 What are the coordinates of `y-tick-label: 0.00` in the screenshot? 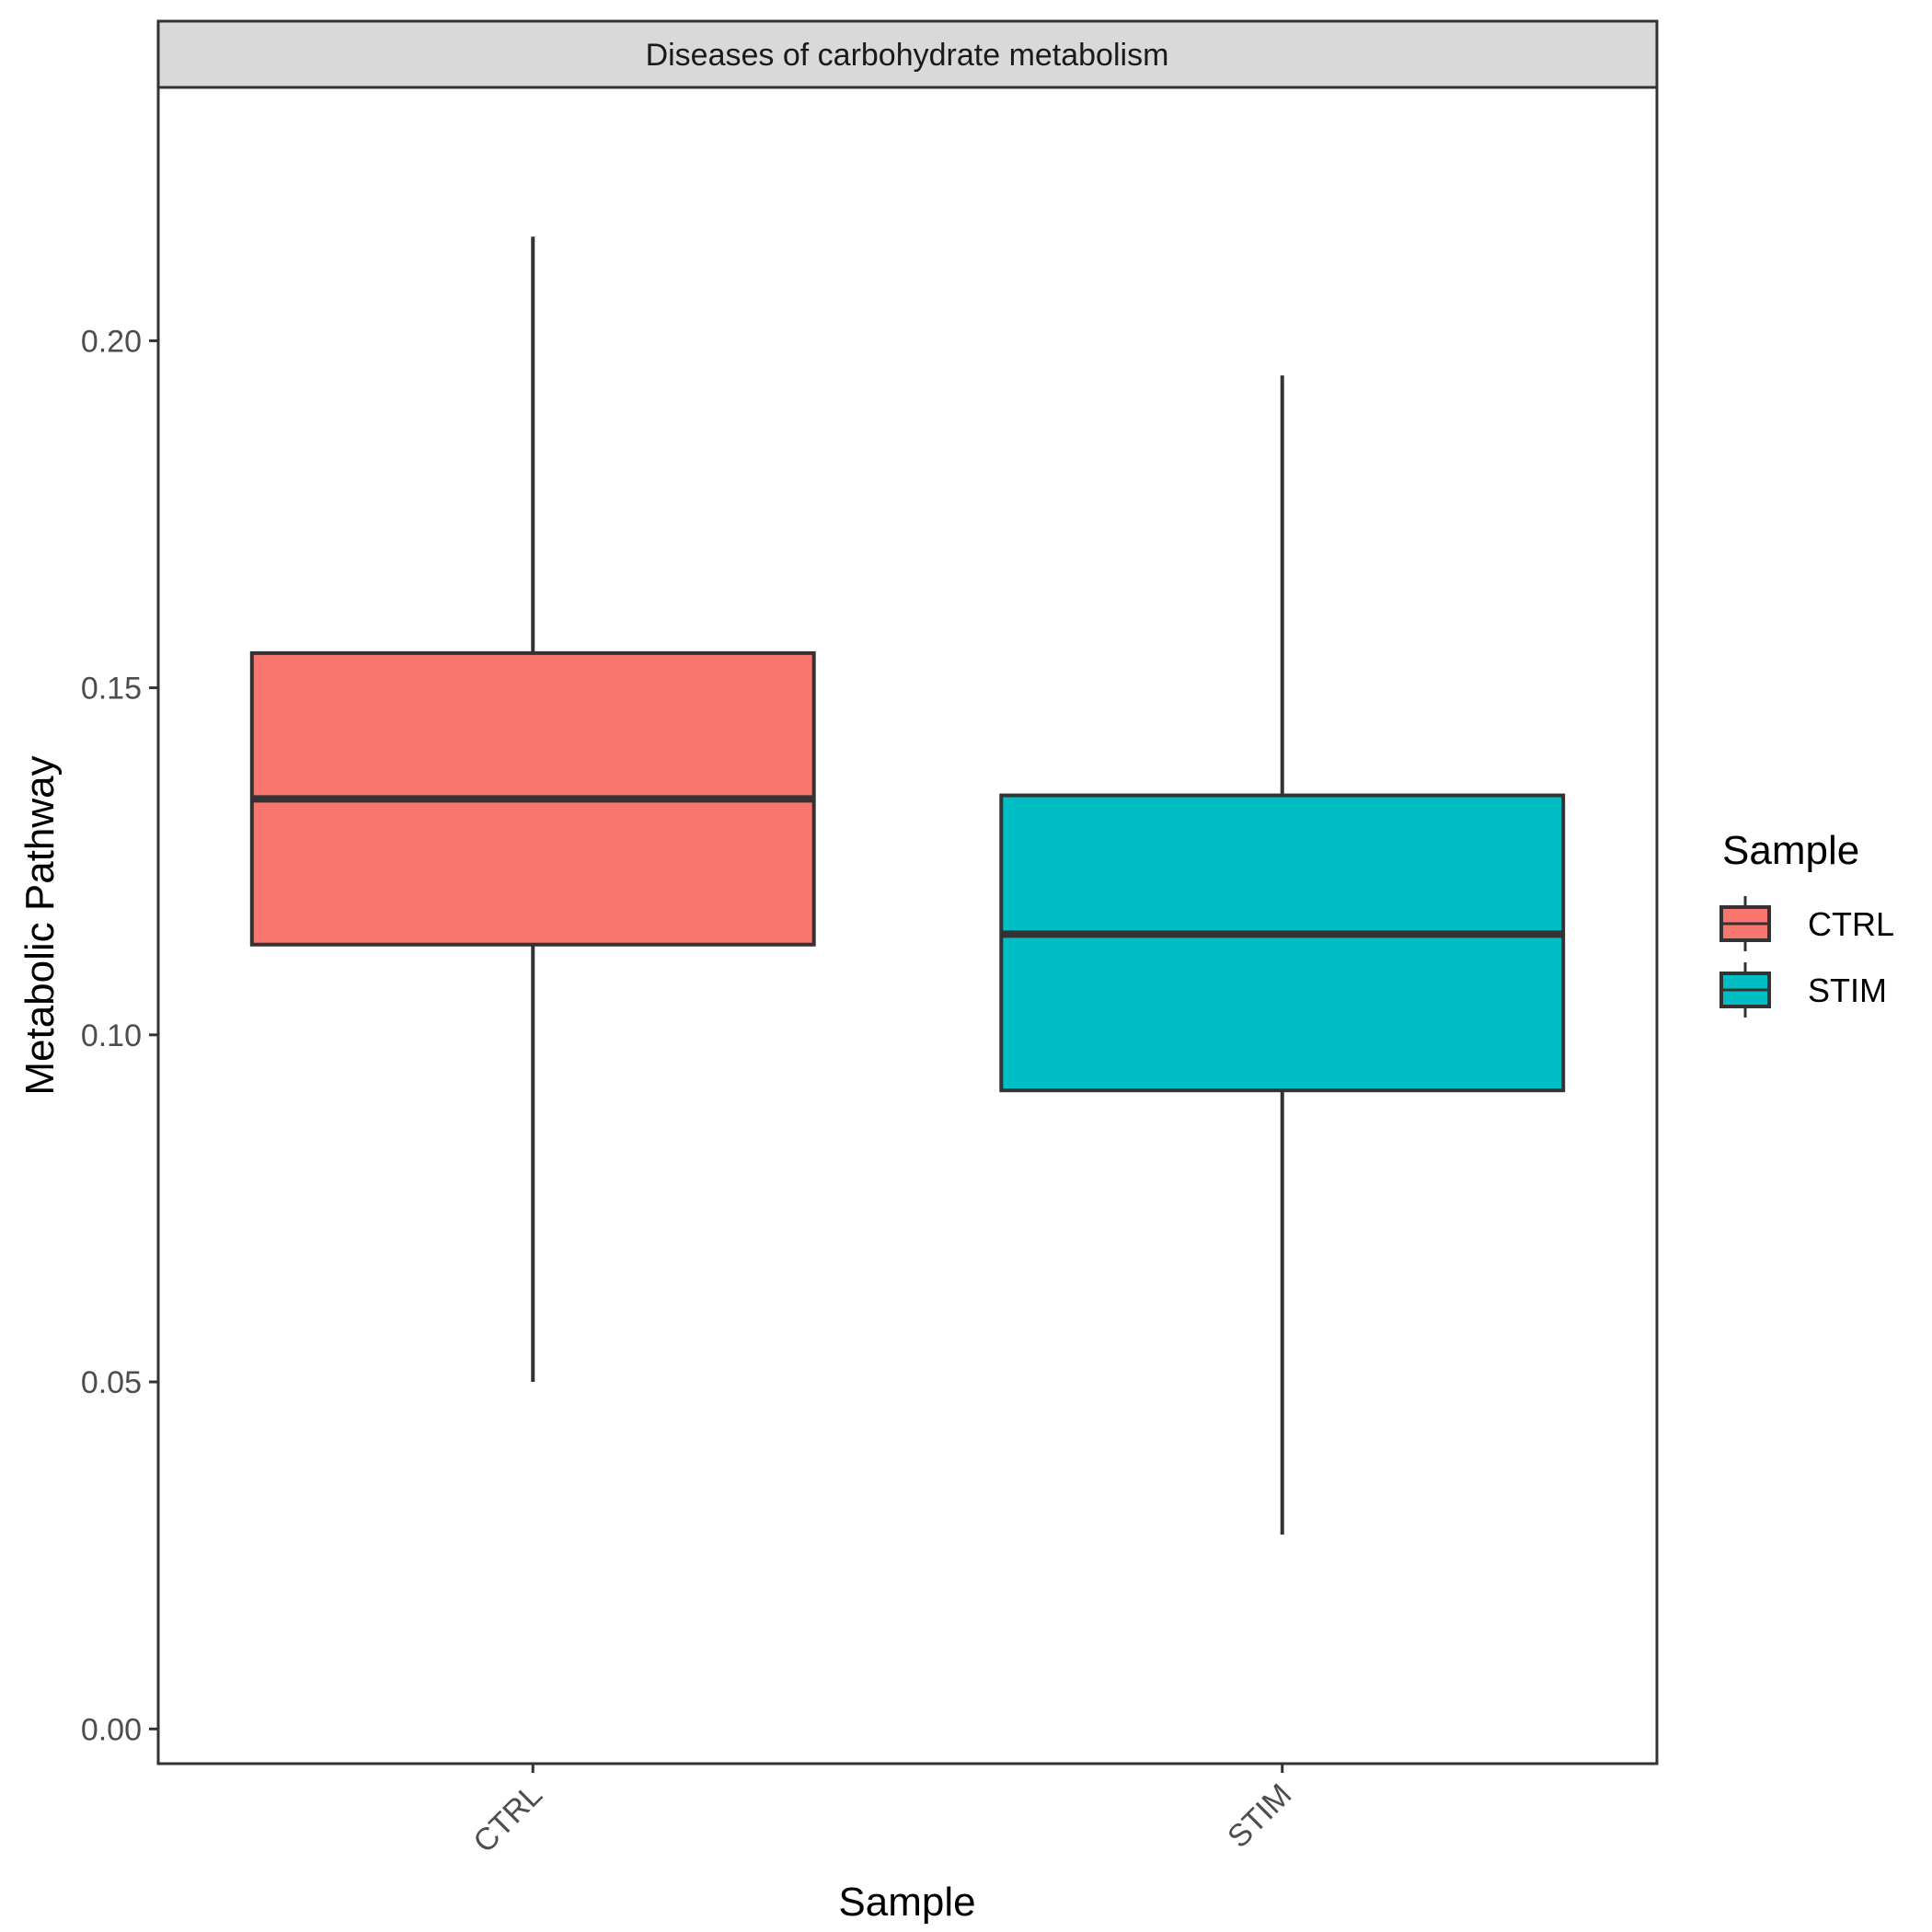 It's located at (111, 1729).